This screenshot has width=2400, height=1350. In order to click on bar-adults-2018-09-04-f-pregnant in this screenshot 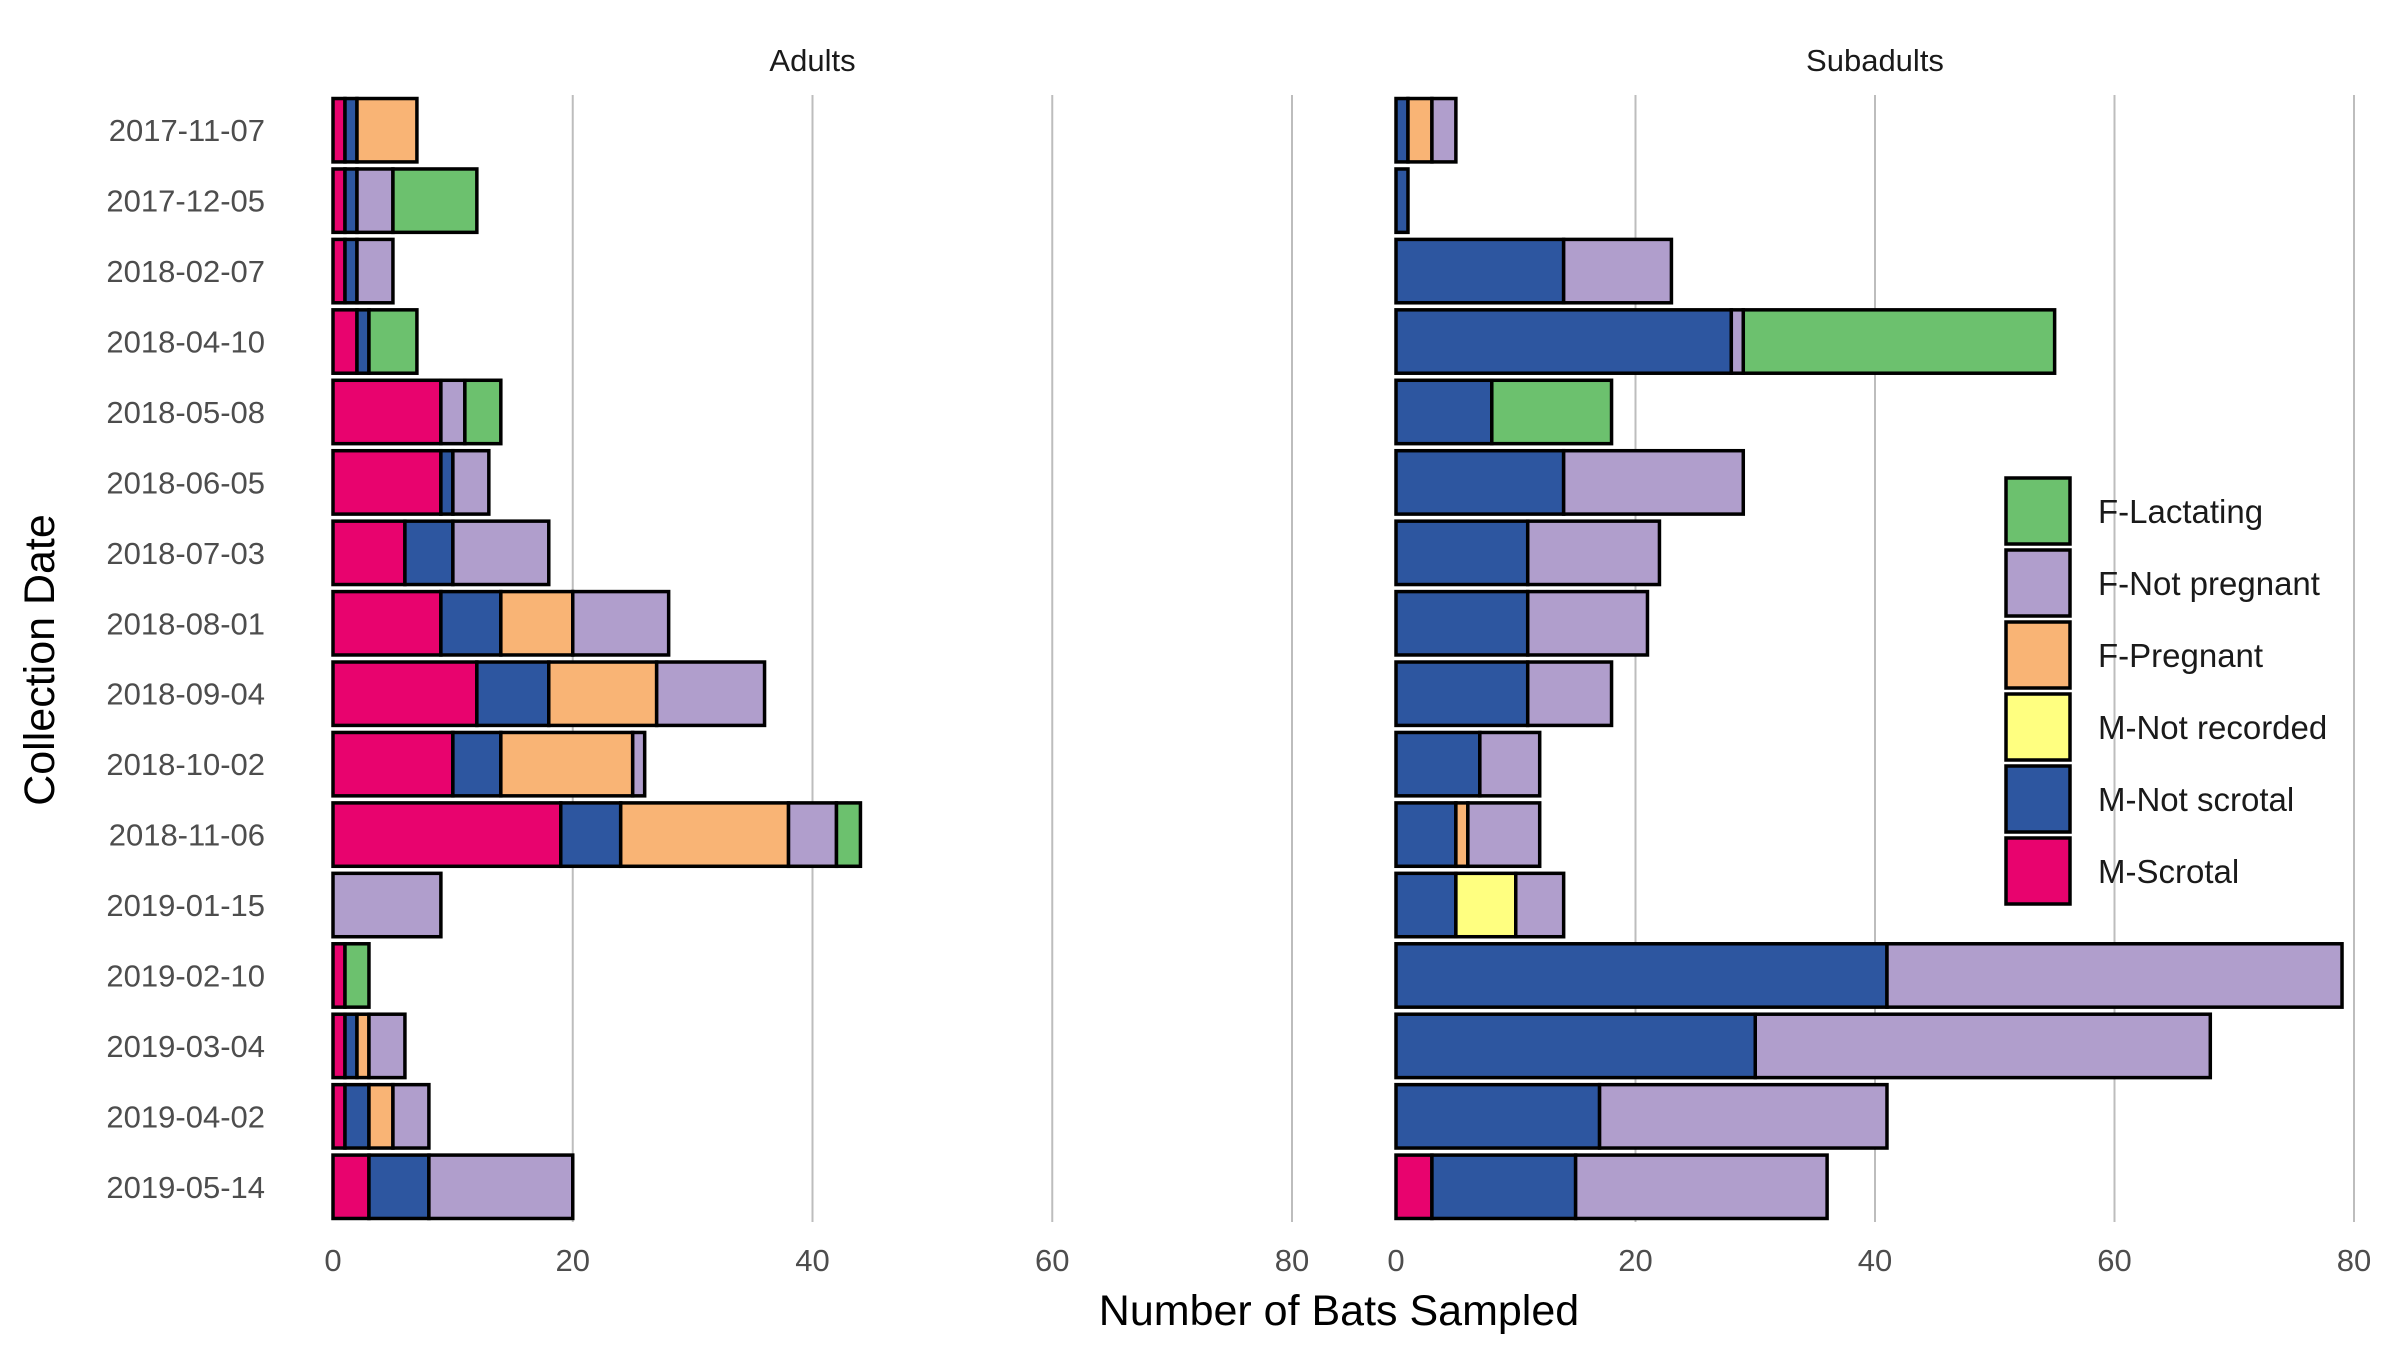, I will do `click(603, 694)`.